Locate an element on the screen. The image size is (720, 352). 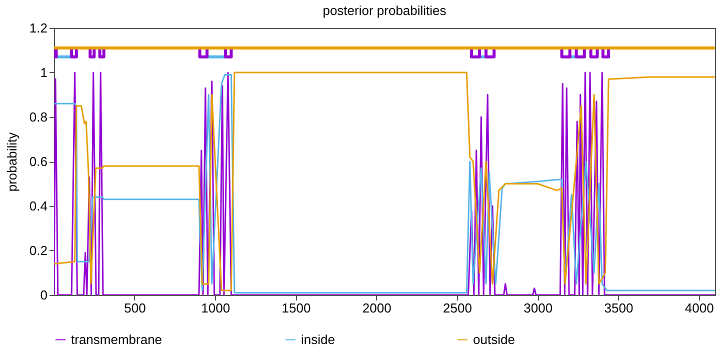
y-axis-title: probability is located at coordinates (12, 162).